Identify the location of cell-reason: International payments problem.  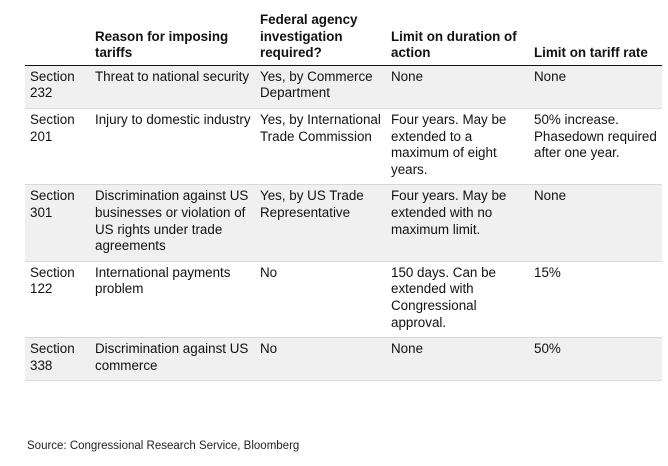
(173, 300).